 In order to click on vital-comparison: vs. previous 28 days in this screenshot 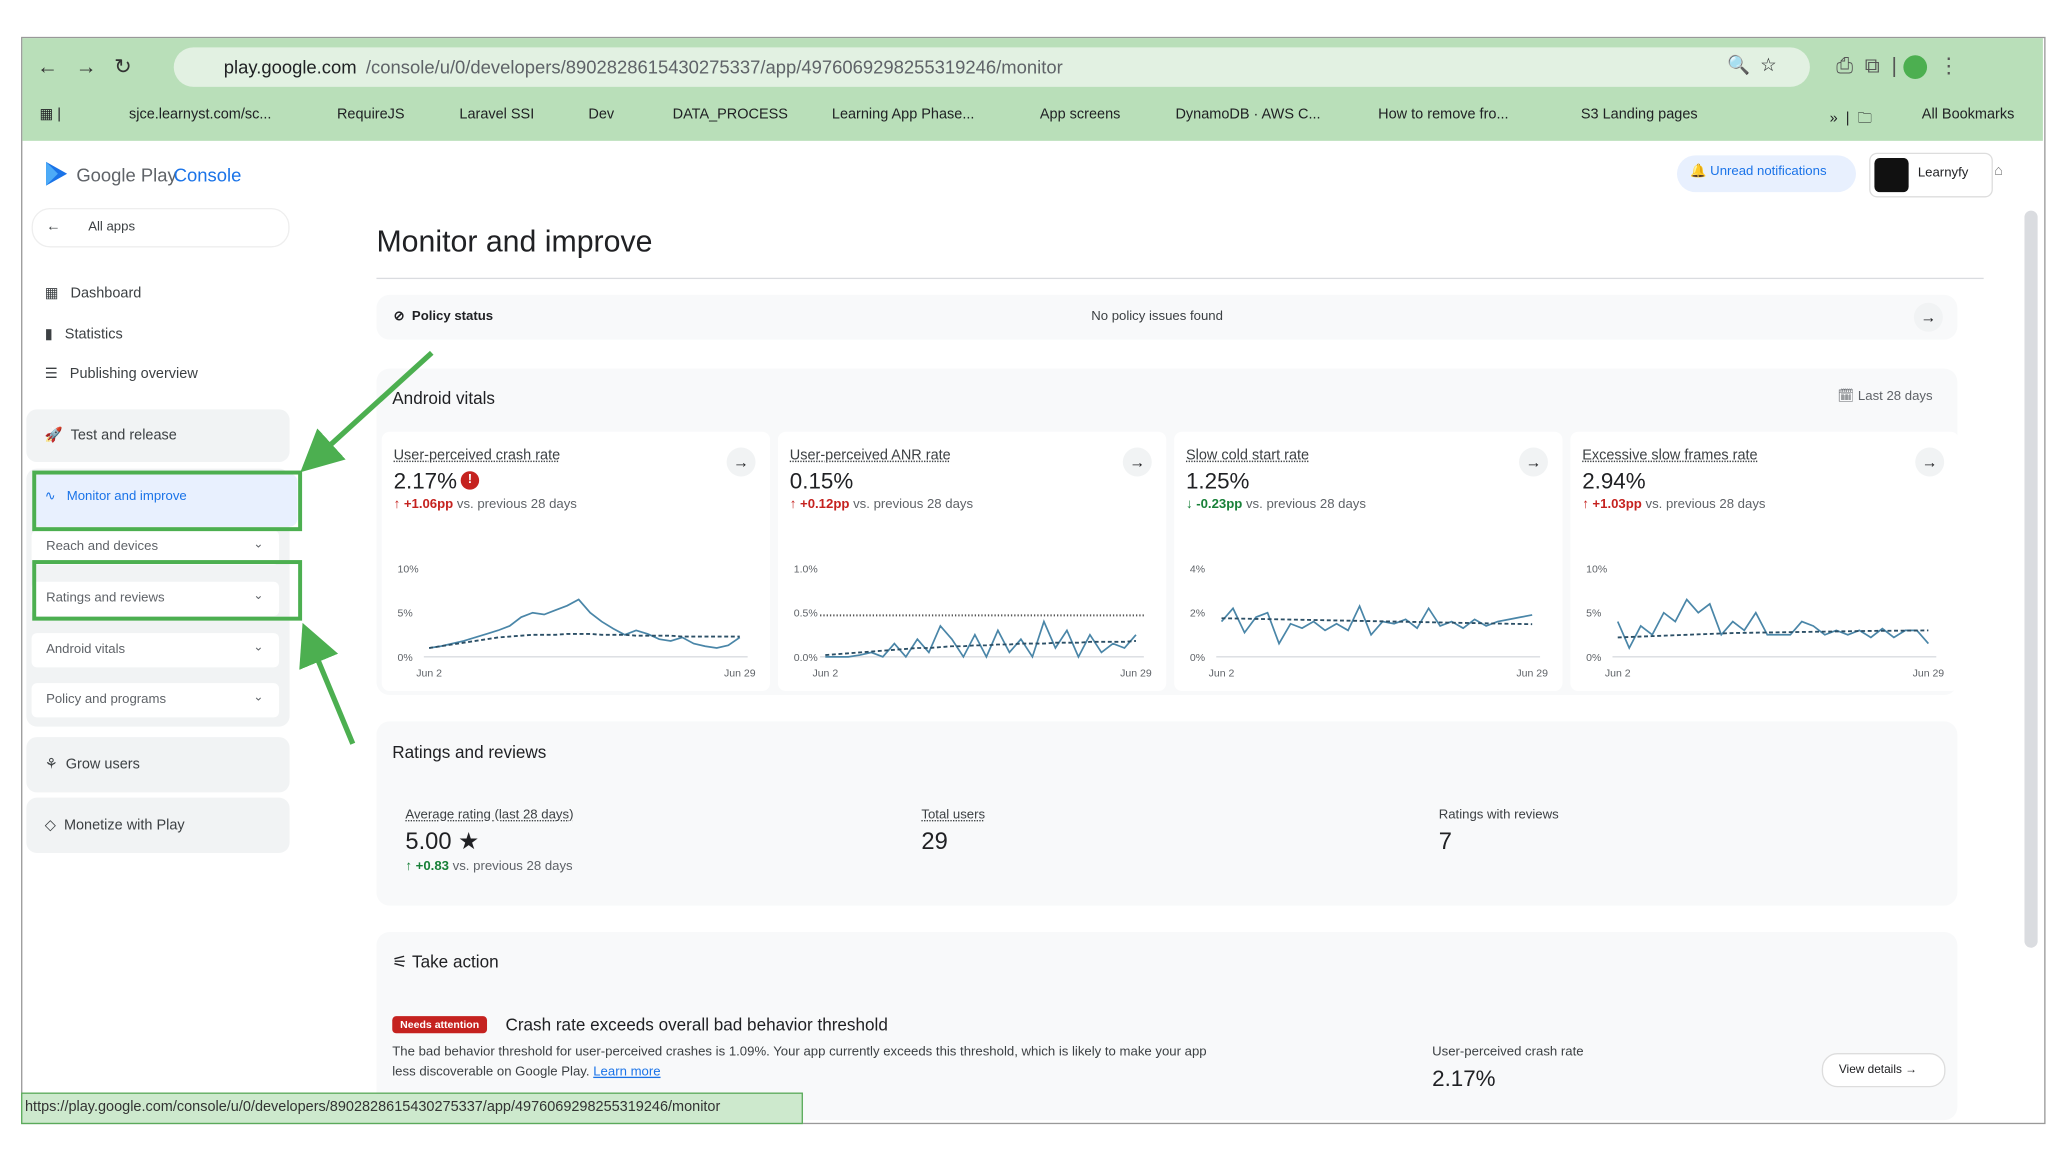, I will do `click(516, 505)`.